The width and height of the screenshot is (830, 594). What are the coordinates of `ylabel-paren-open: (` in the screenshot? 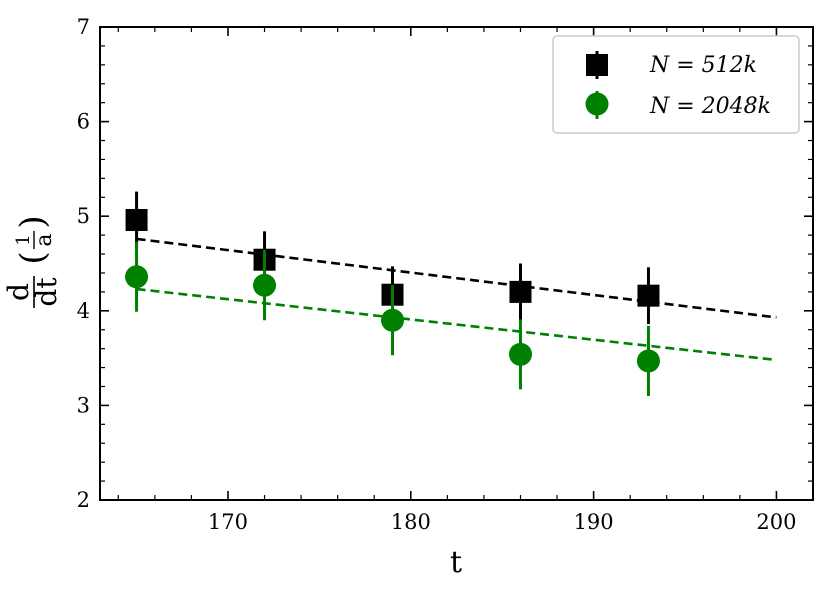 It's located at (33, 257).